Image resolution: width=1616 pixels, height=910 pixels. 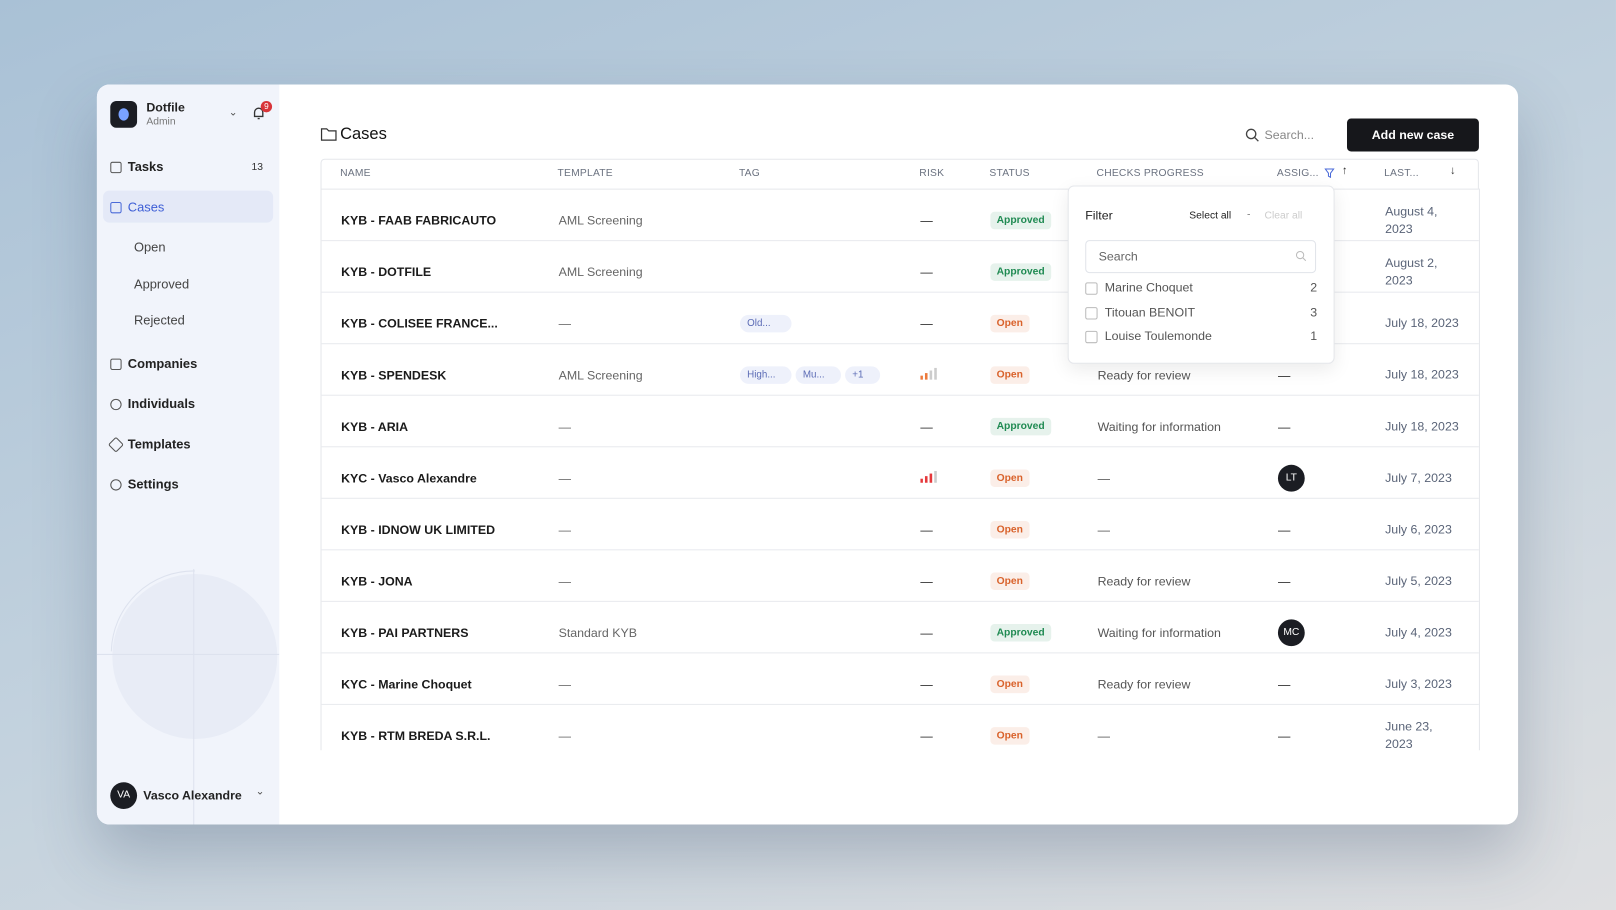 I want to click on subnav-item: Approved, so click(x=161, y=284).